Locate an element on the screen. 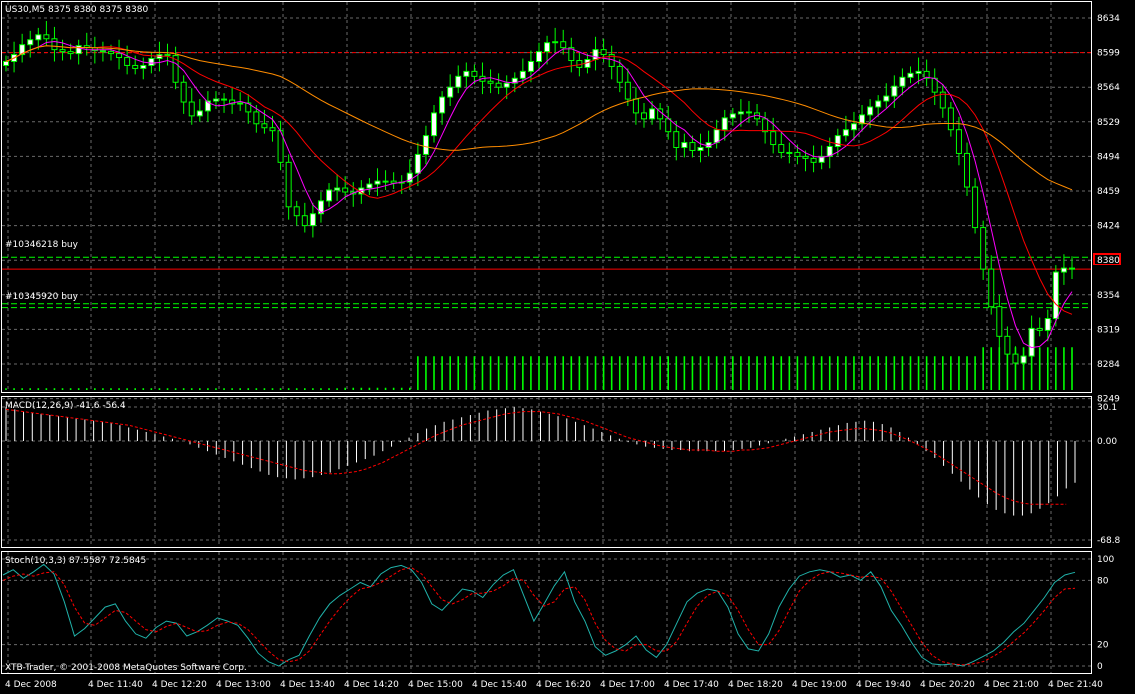 Image resolution: width=1135 pixels, height=694 pixels. macd-tick-label: 0.00 is located at coordinates (1107, 442).